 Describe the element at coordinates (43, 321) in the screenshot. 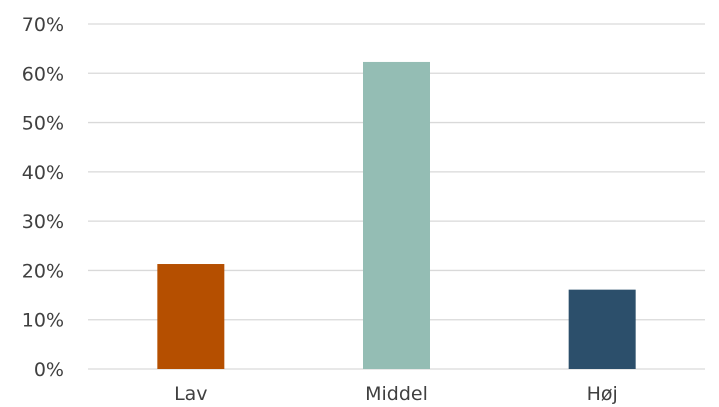

I see `y-tick-label: 10%` at that location.